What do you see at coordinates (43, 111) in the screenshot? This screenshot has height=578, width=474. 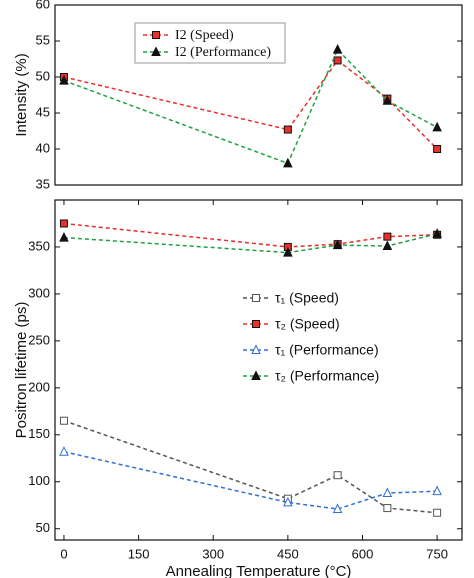 I see `y-tick-label: 45` at bounding box center [43, 111].